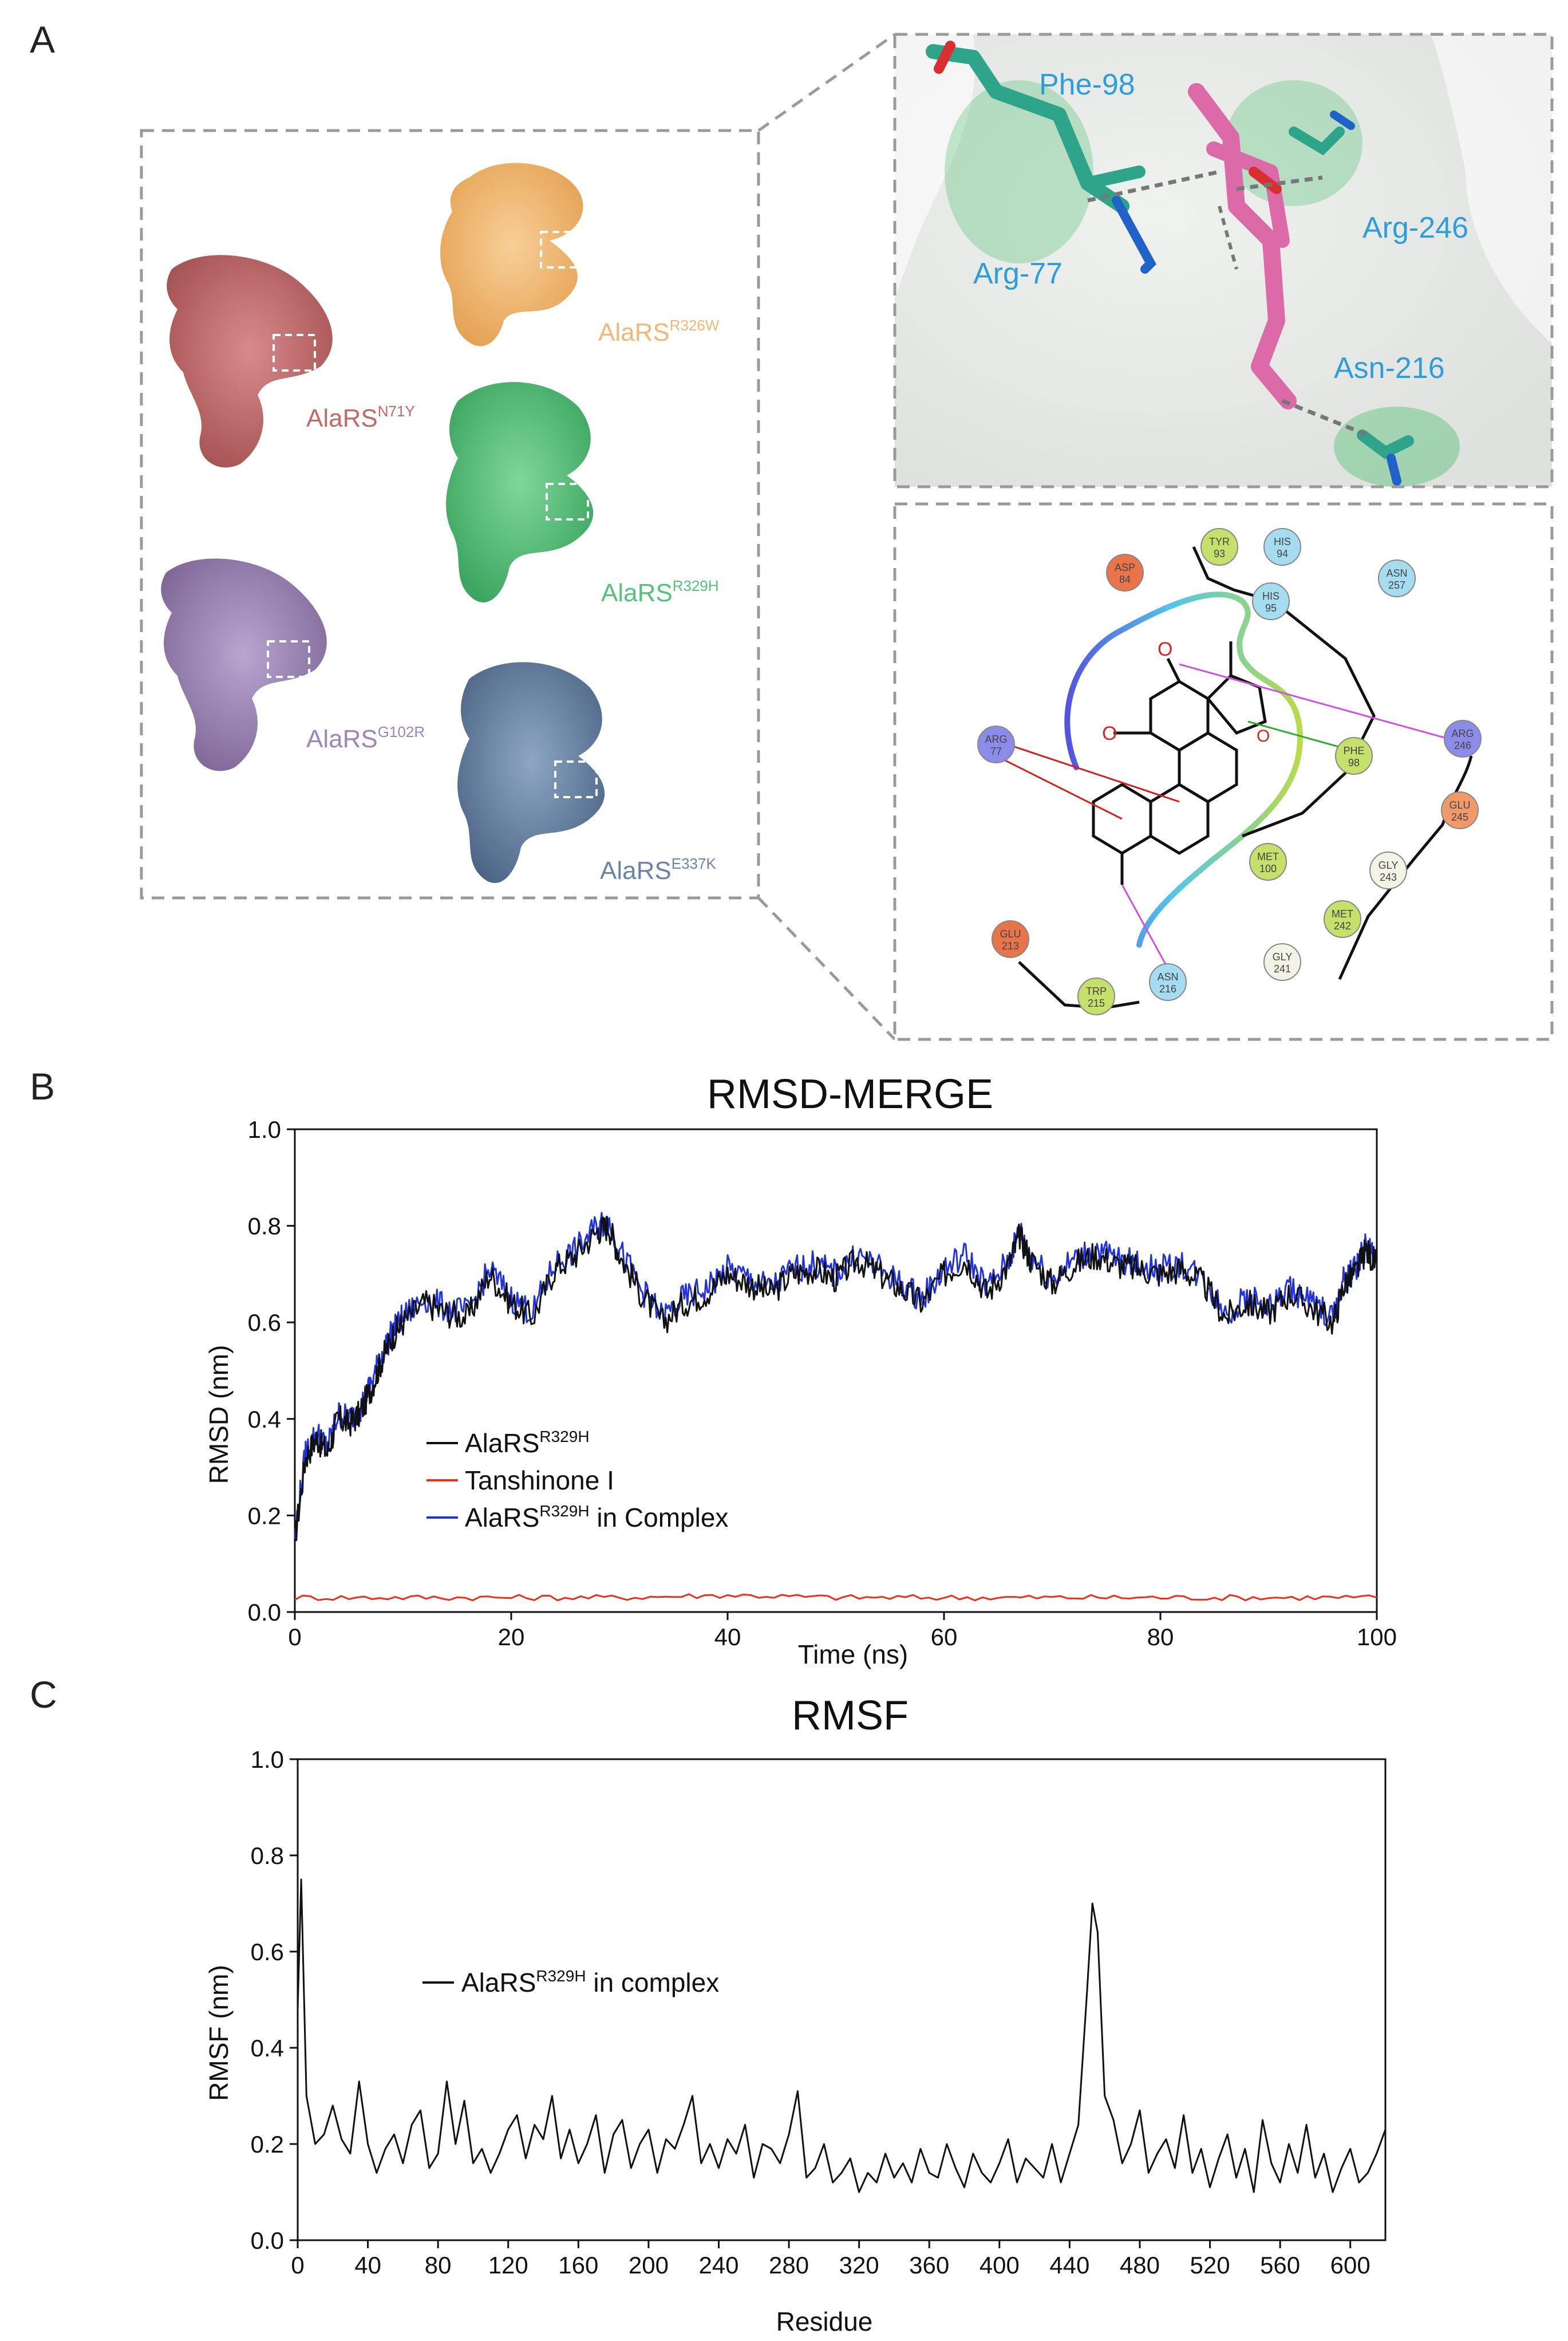 The height and width of the screenshot is (2341, 1568). I want to click on protein-structure-n71y, so click(250, 361).